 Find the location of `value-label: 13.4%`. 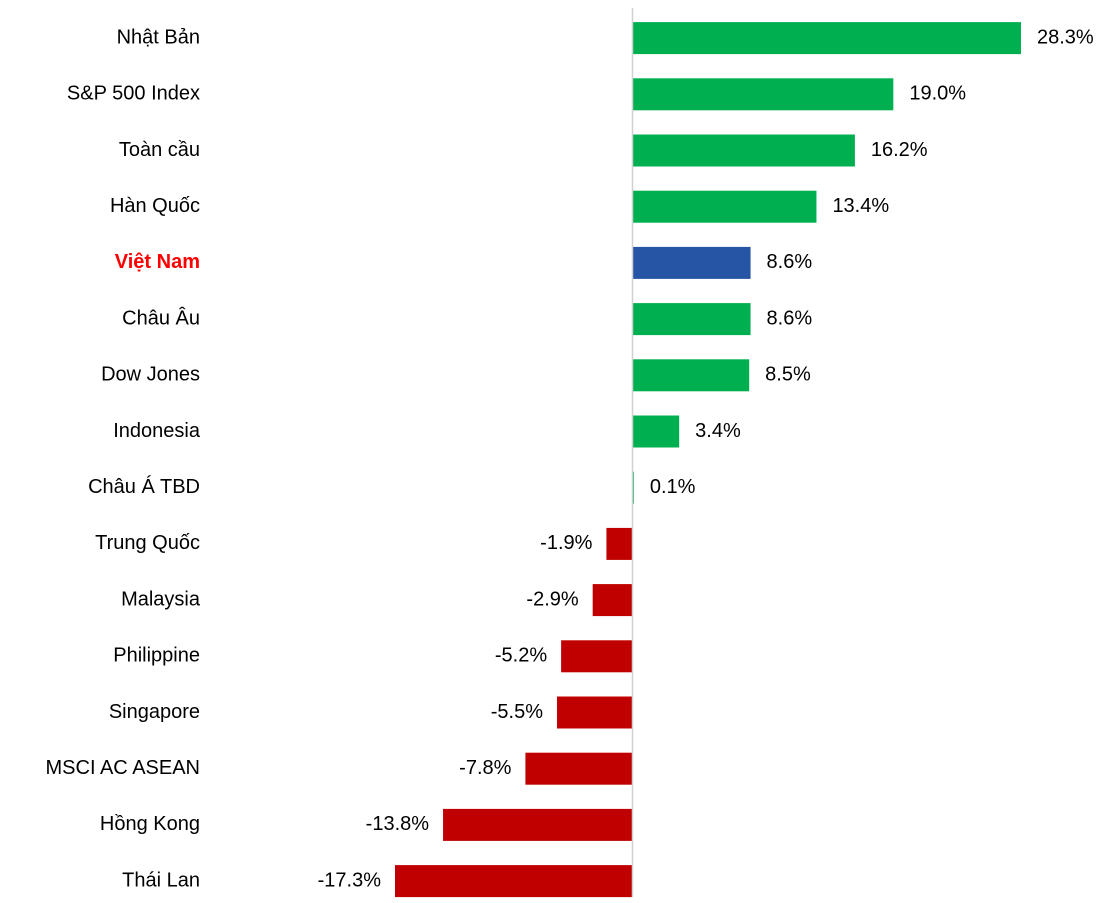

value-label: 13.4% is located at coordinates (860, 206).